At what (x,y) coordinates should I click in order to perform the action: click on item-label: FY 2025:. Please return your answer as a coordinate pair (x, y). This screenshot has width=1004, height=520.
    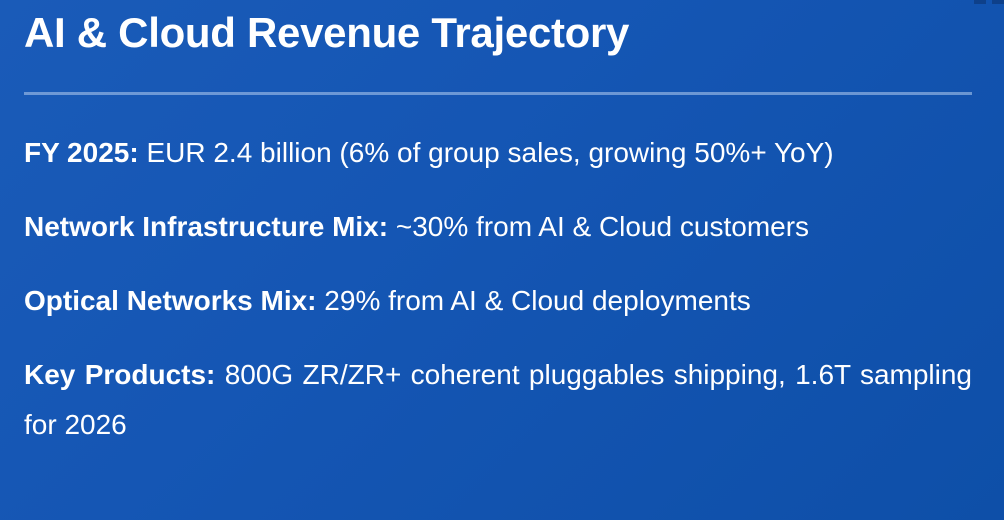
    Looking at the image, I should click on (85, 152).